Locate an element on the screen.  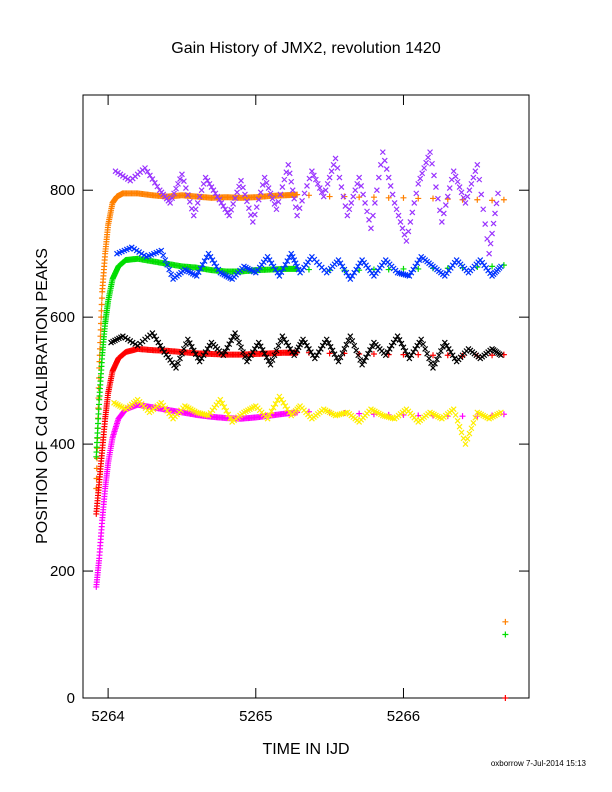
footer-credit: oxborrow 7-Jul-2014 15:13 is located at coordinates (539, 763).